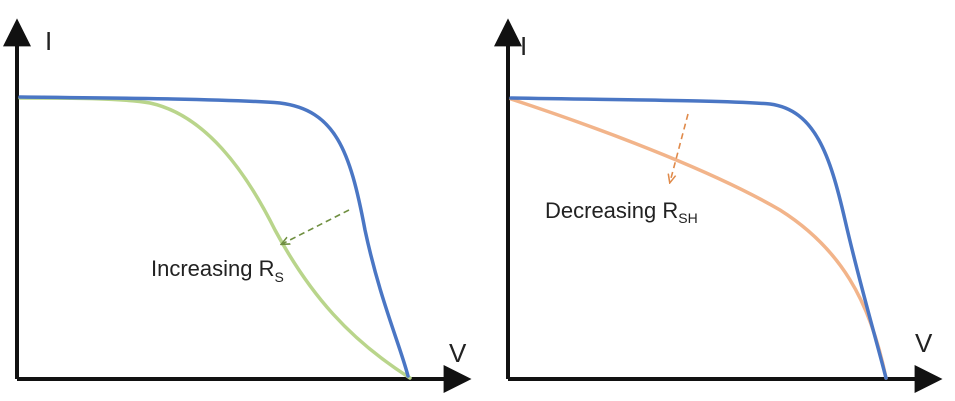  I want to click on increasing-rs-annotation: Increasing RS, so click(217, 270).